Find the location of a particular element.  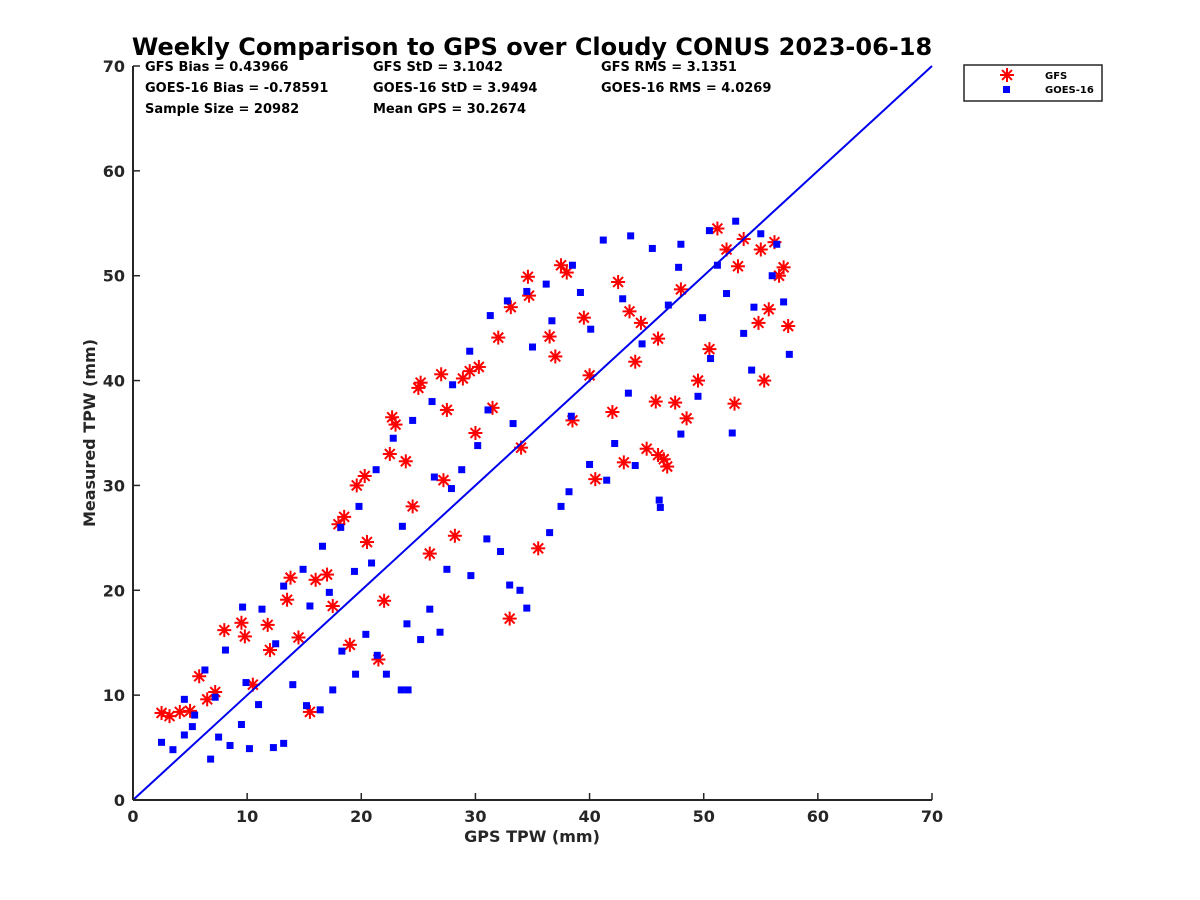

x-ticks: 0 10 20 30 40 50 60 70 is located at coordinates (535, 809).